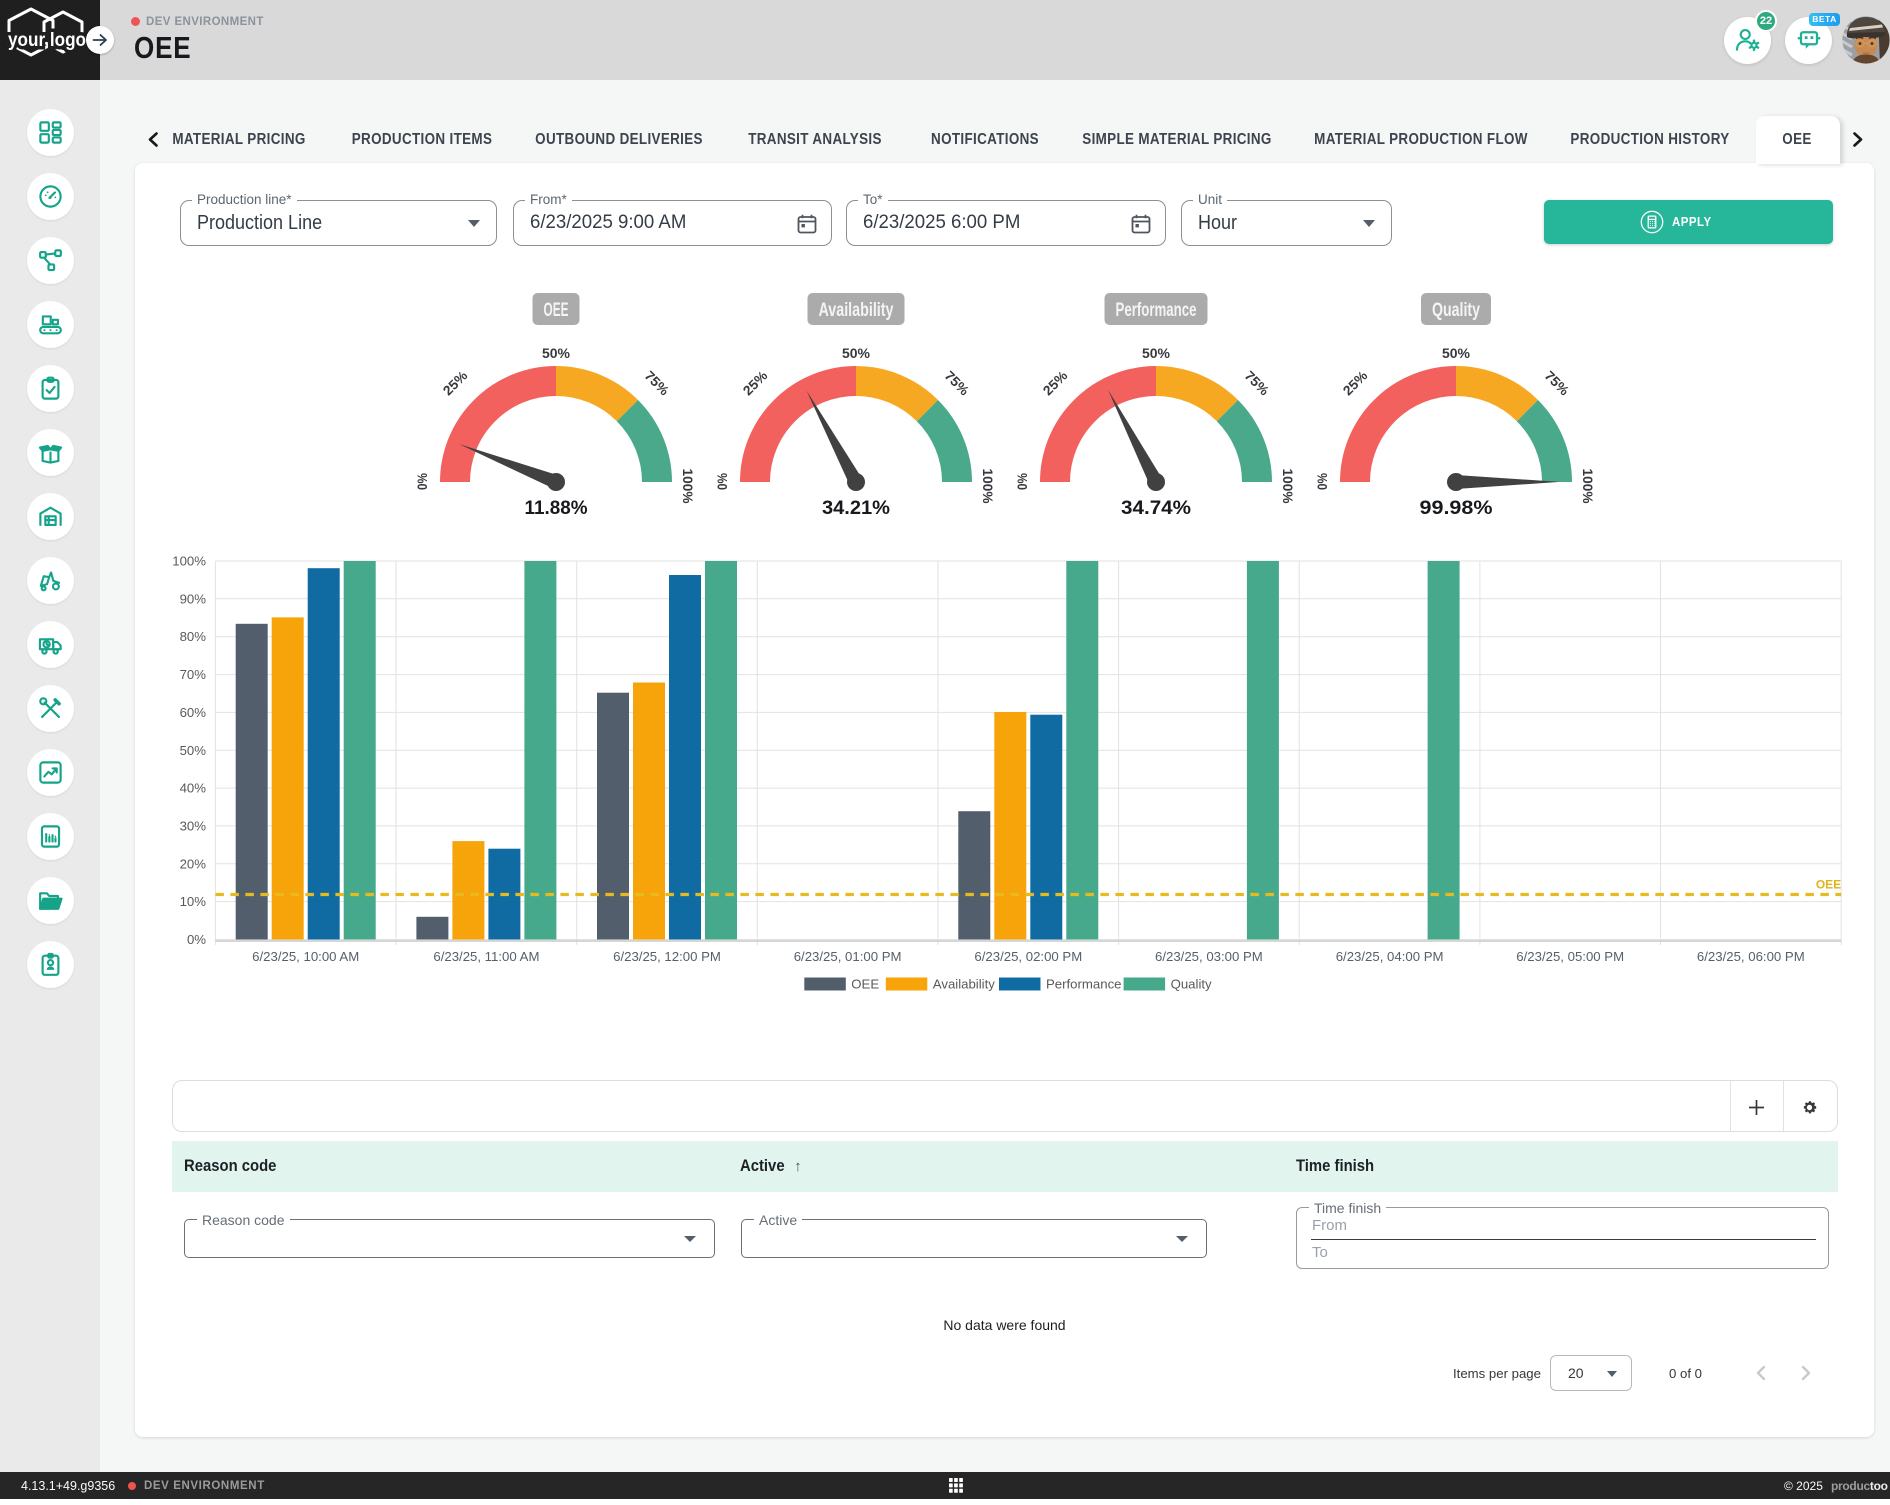  What do you see at coordinates (193, 598) in the screenshot?
I see `svg-text: 90%` at bounding box center [193, 598].